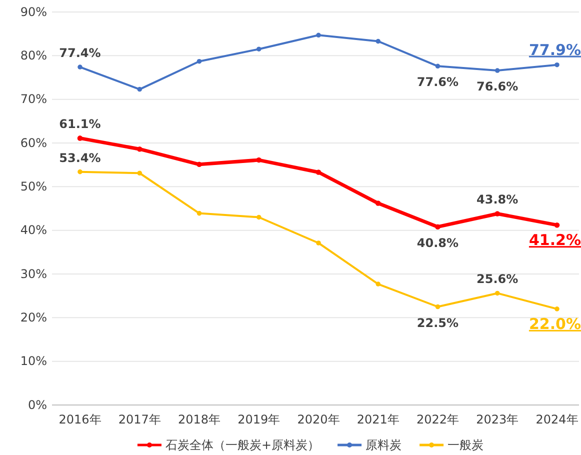 The image size is (581, 455). What do you see at coordinates (139, 419) in the screenshot?
I see `x-tick-label: 2017年` at bounding box center [139, 419].